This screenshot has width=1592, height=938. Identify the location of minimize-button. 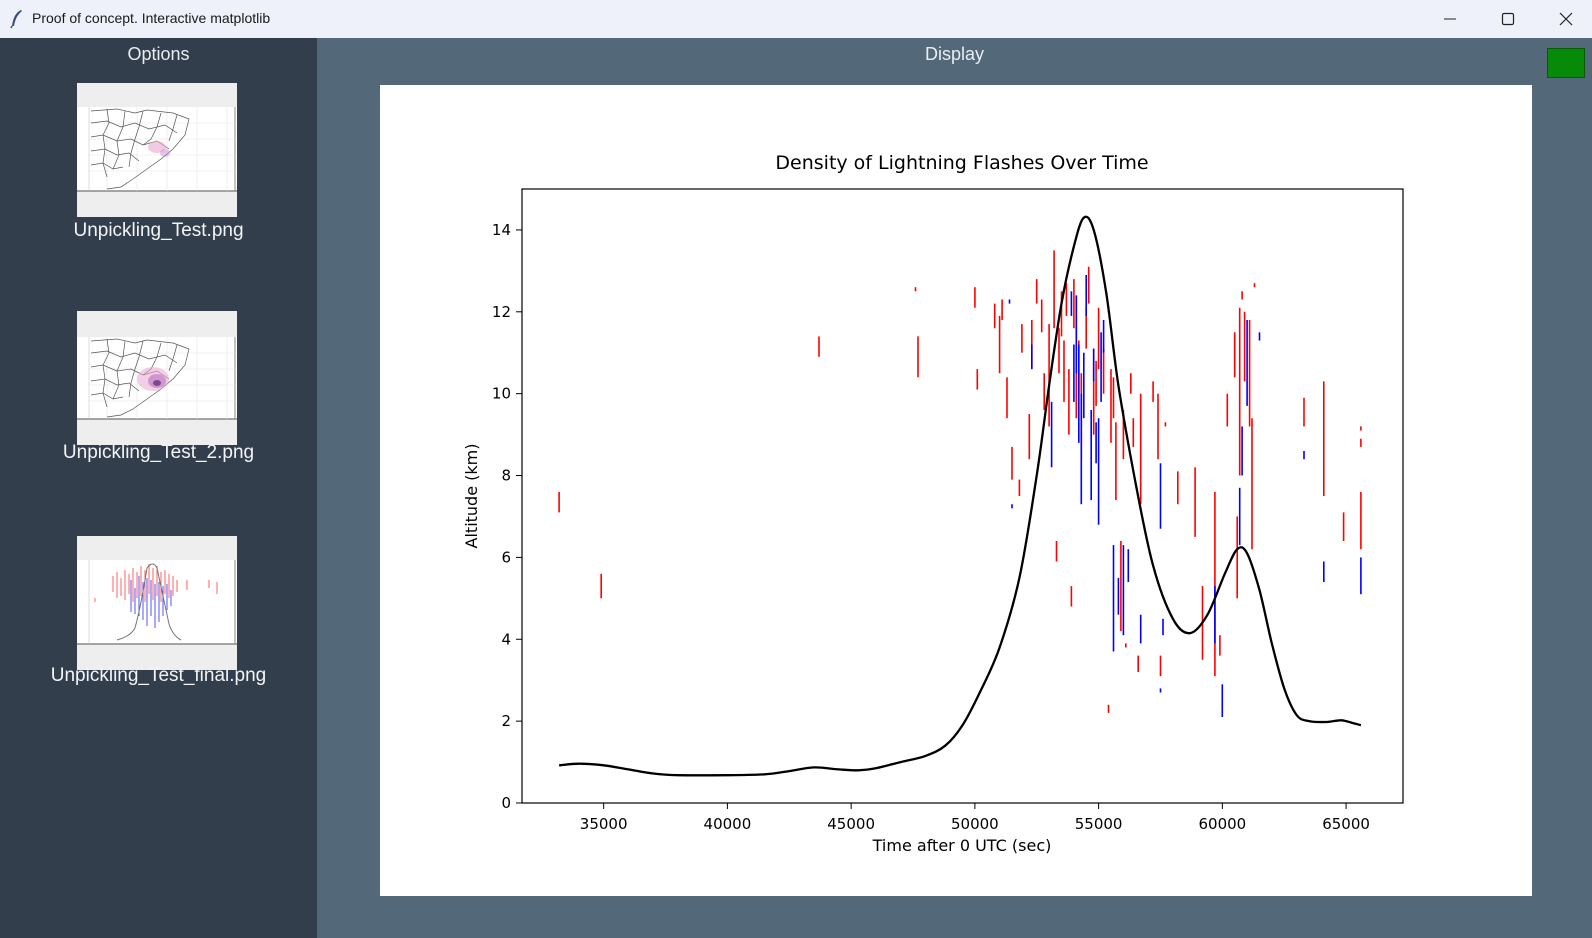
(1450, 19).